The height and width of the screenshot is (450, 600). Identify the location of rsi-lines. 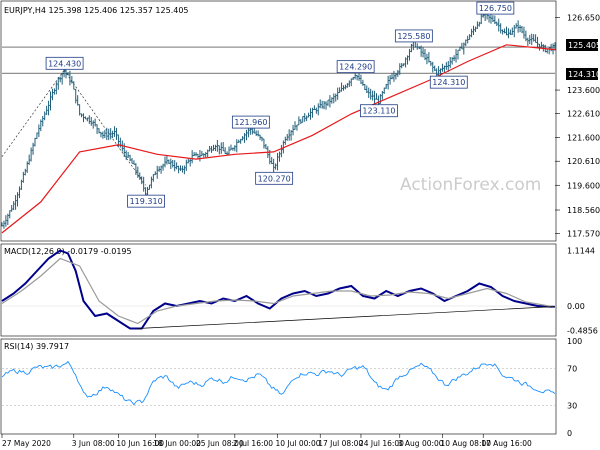
(278, 383).